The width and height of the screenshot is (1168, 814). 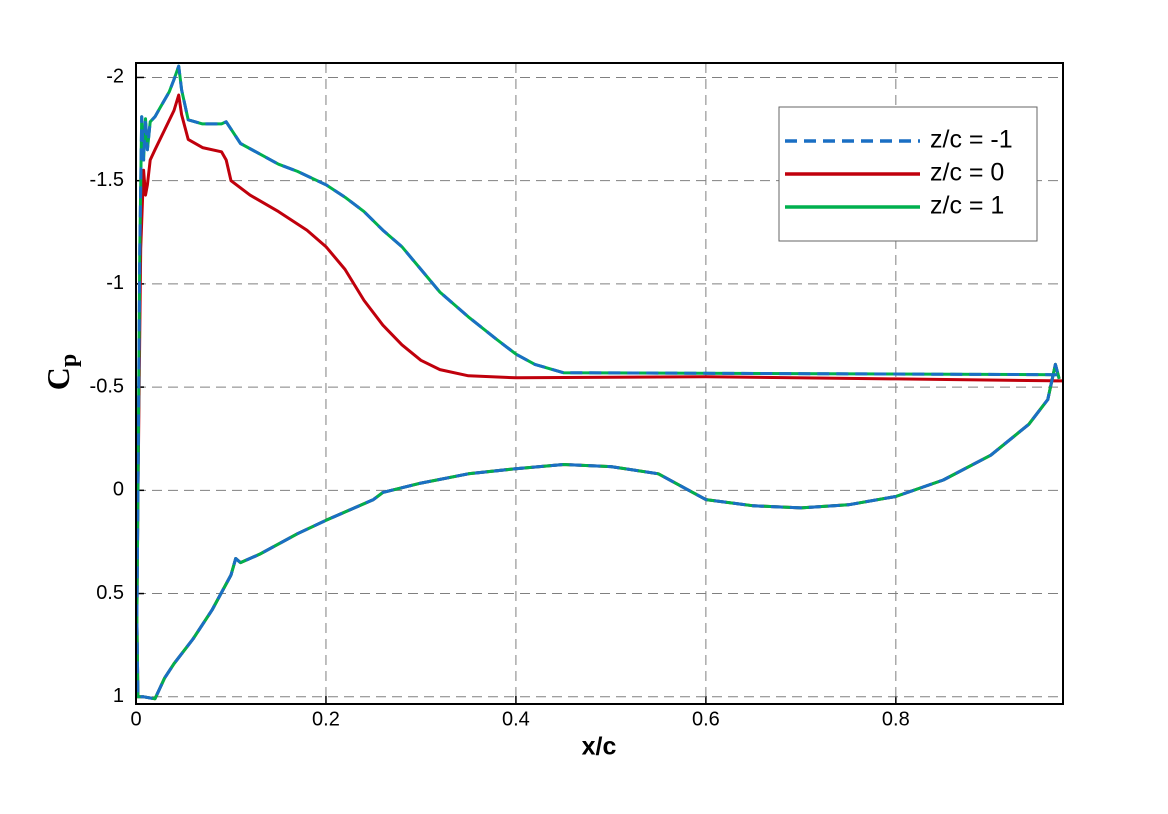 I want to click on y-tick-label: 0.5, so click(x=110, y=593).